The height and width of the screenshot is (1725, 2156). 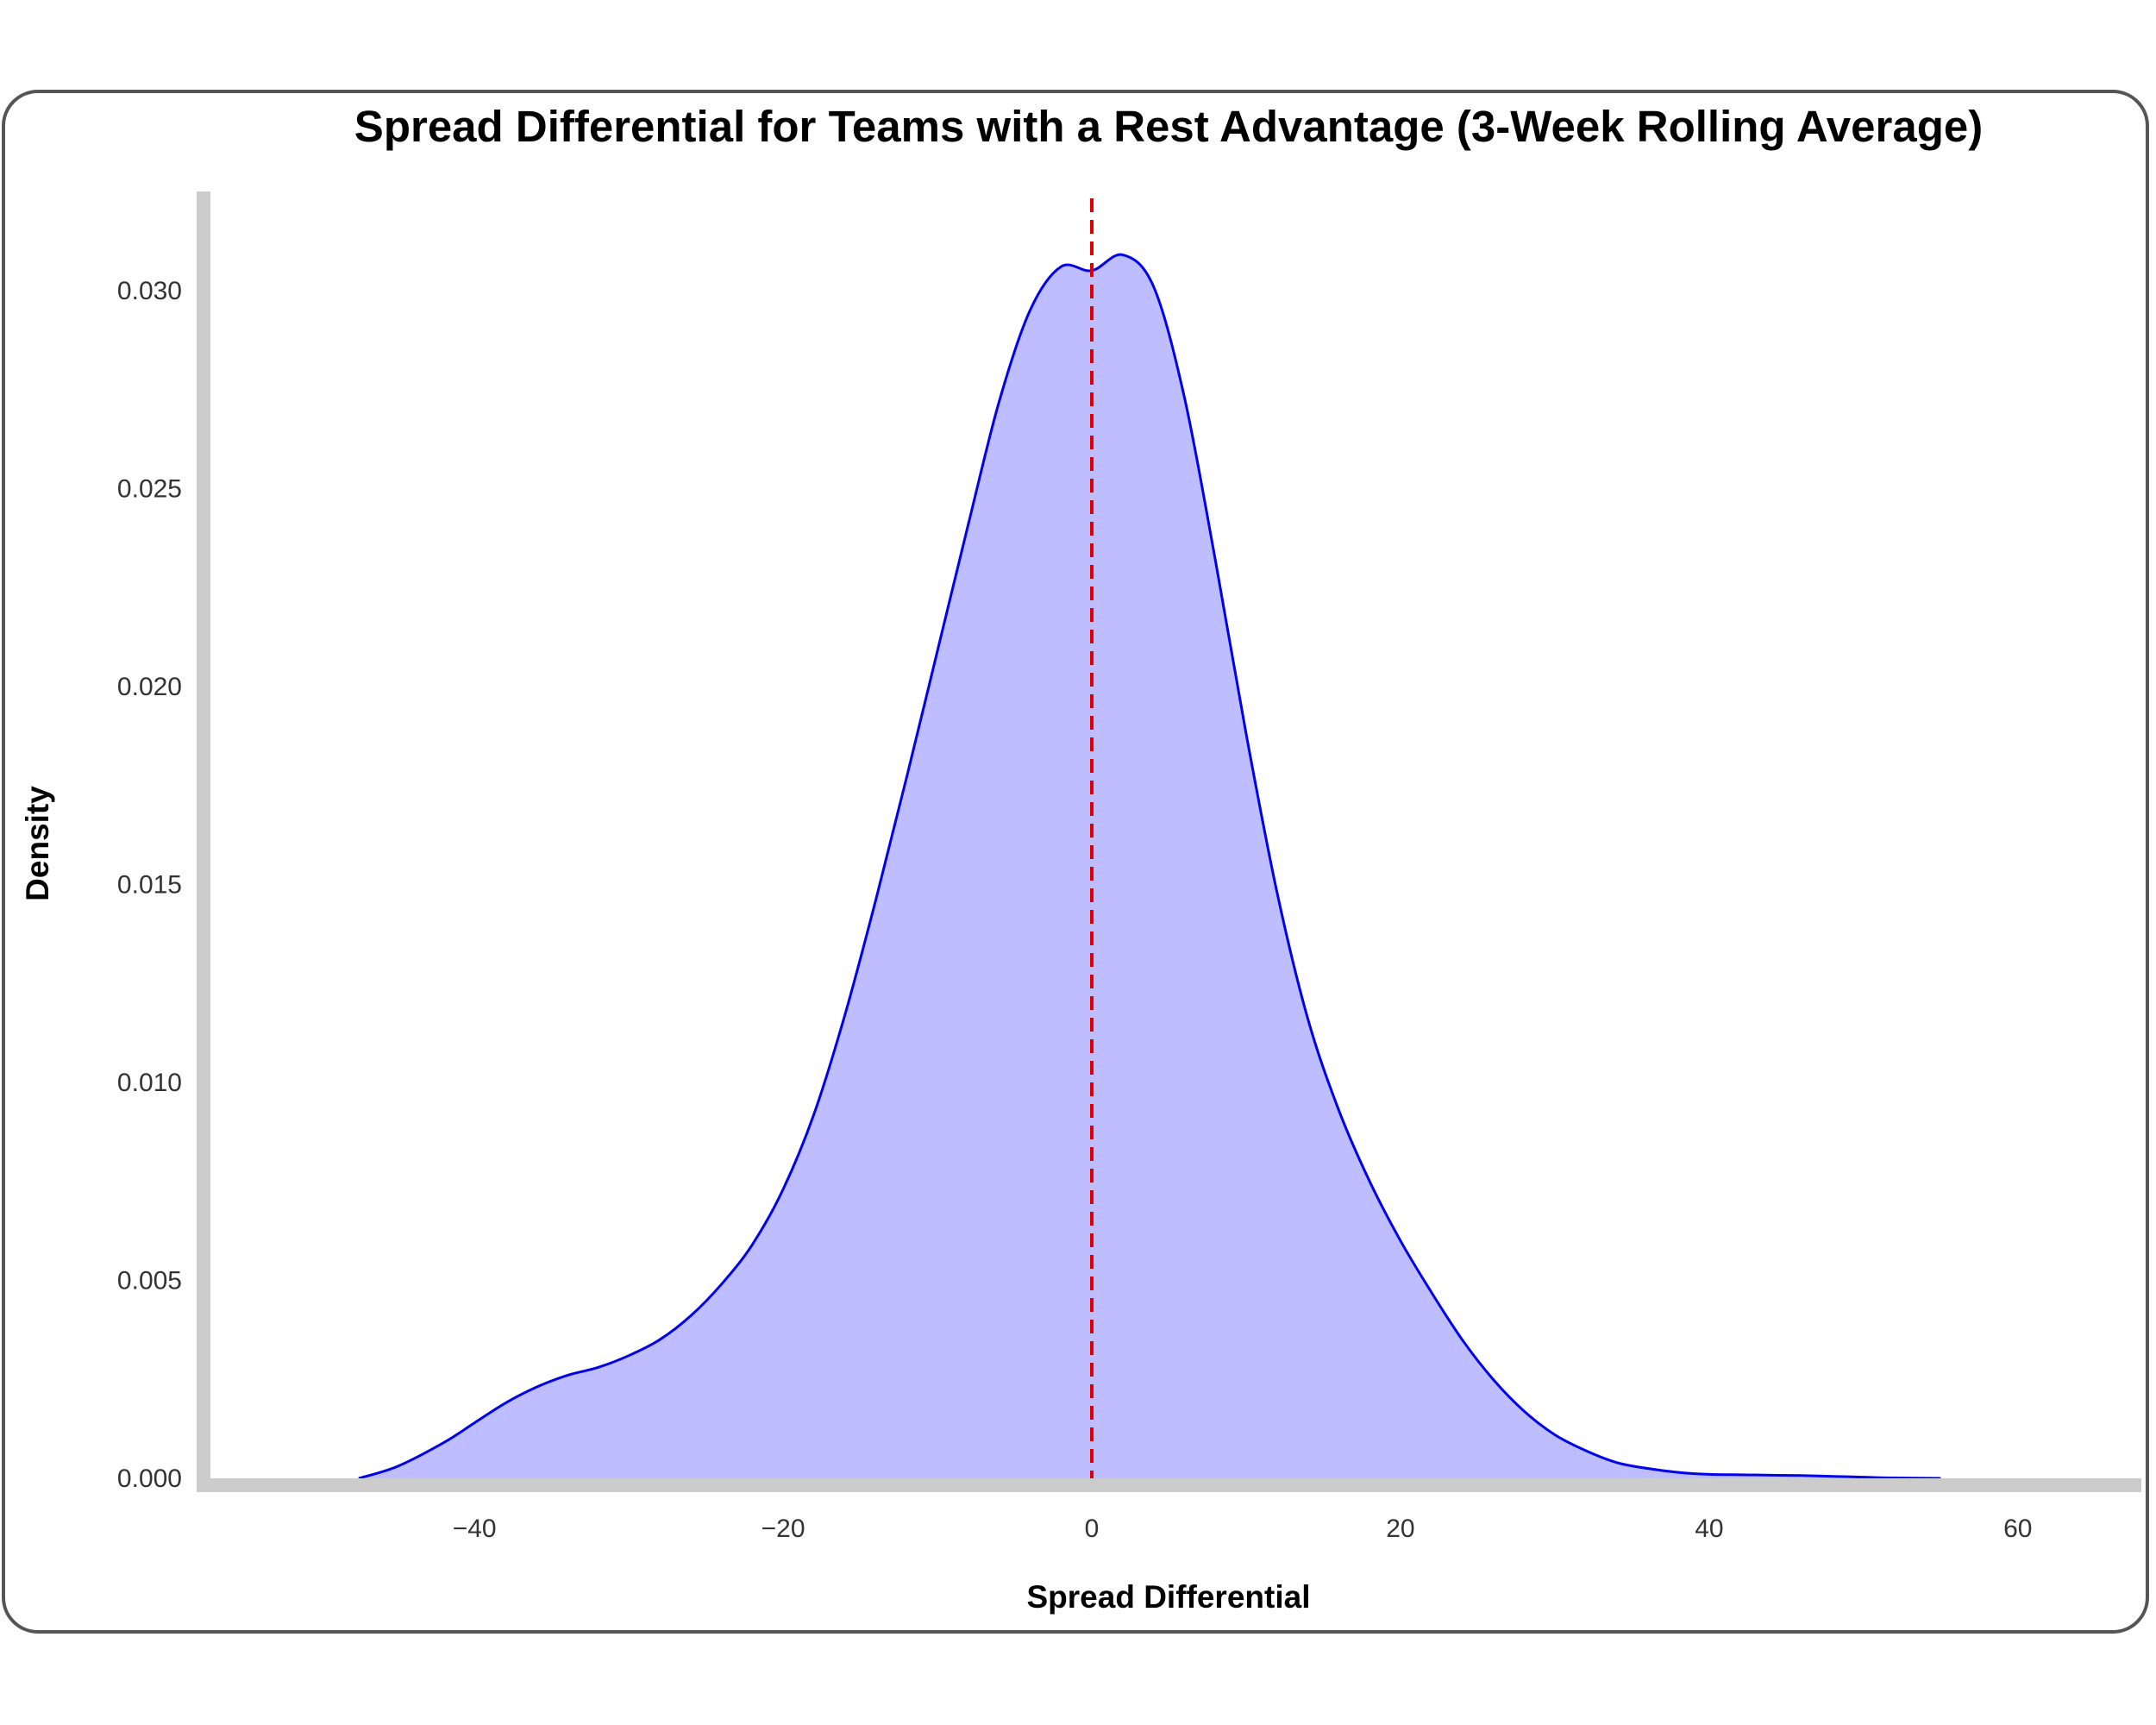 What do you see at coordinates (1709, 1529) in the screenshot?
I see `x-tick-label: 40` at bounding box center [1709, 1529].